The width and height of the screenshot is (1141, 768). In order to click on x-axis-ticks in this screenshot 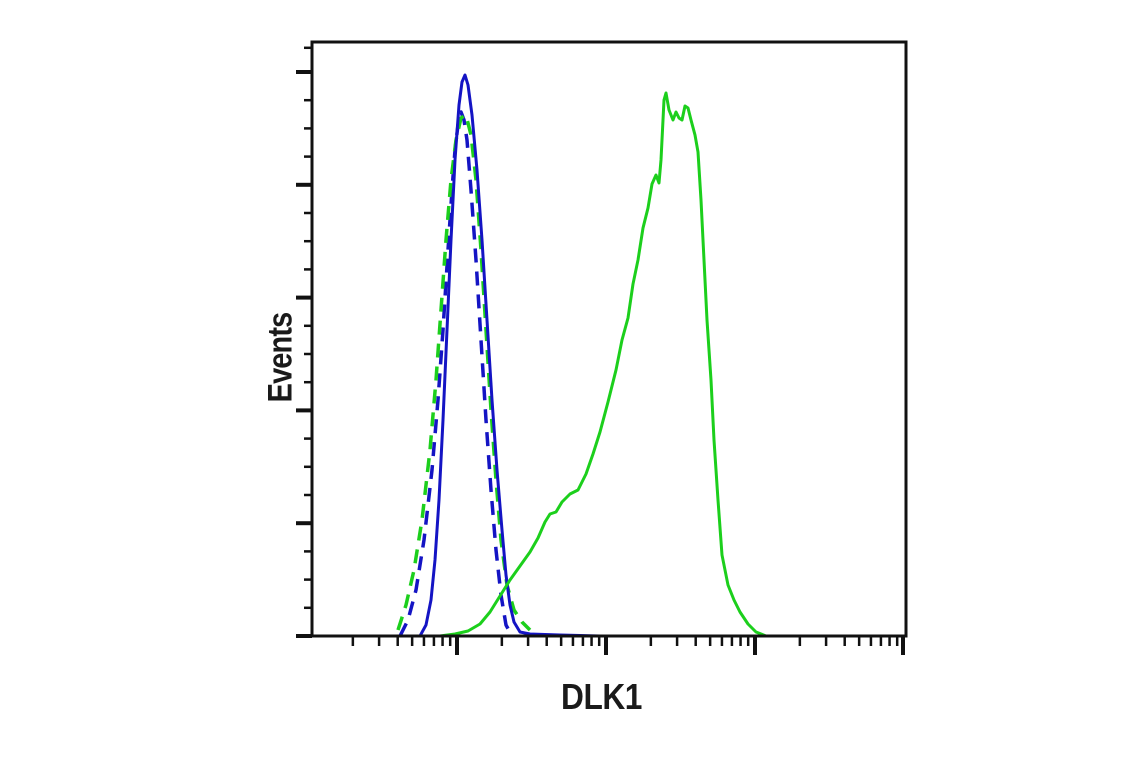, I will do `click(628, 645)`.